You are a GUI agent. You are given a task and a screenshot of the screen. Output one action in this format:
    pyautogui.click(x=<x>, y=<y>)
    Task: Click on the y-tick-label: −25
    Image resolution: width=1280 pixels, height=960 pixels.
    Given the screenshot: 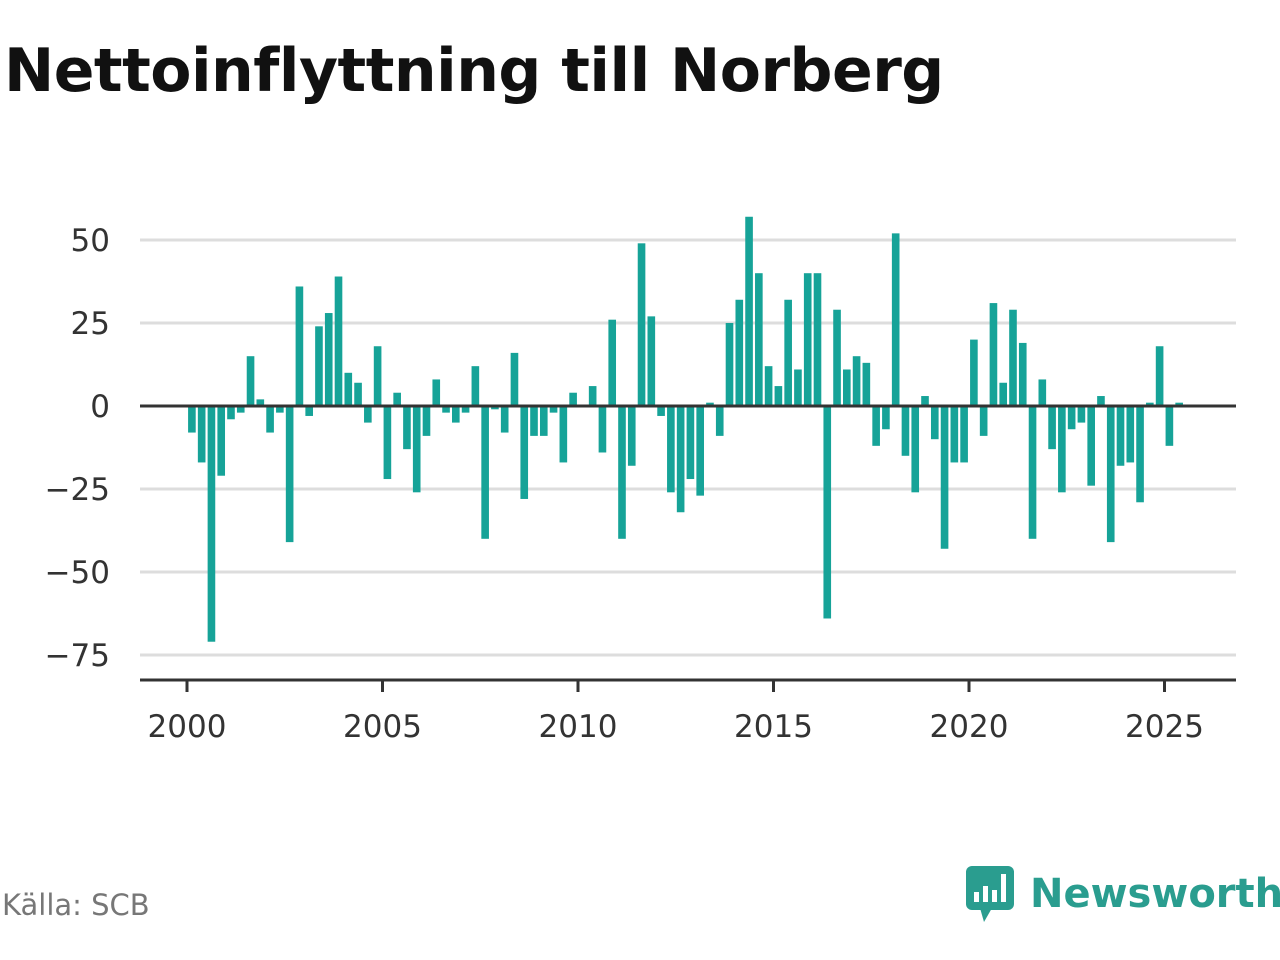 What is the action you would take?
    pyautogui.click(x=77, y=490)
    